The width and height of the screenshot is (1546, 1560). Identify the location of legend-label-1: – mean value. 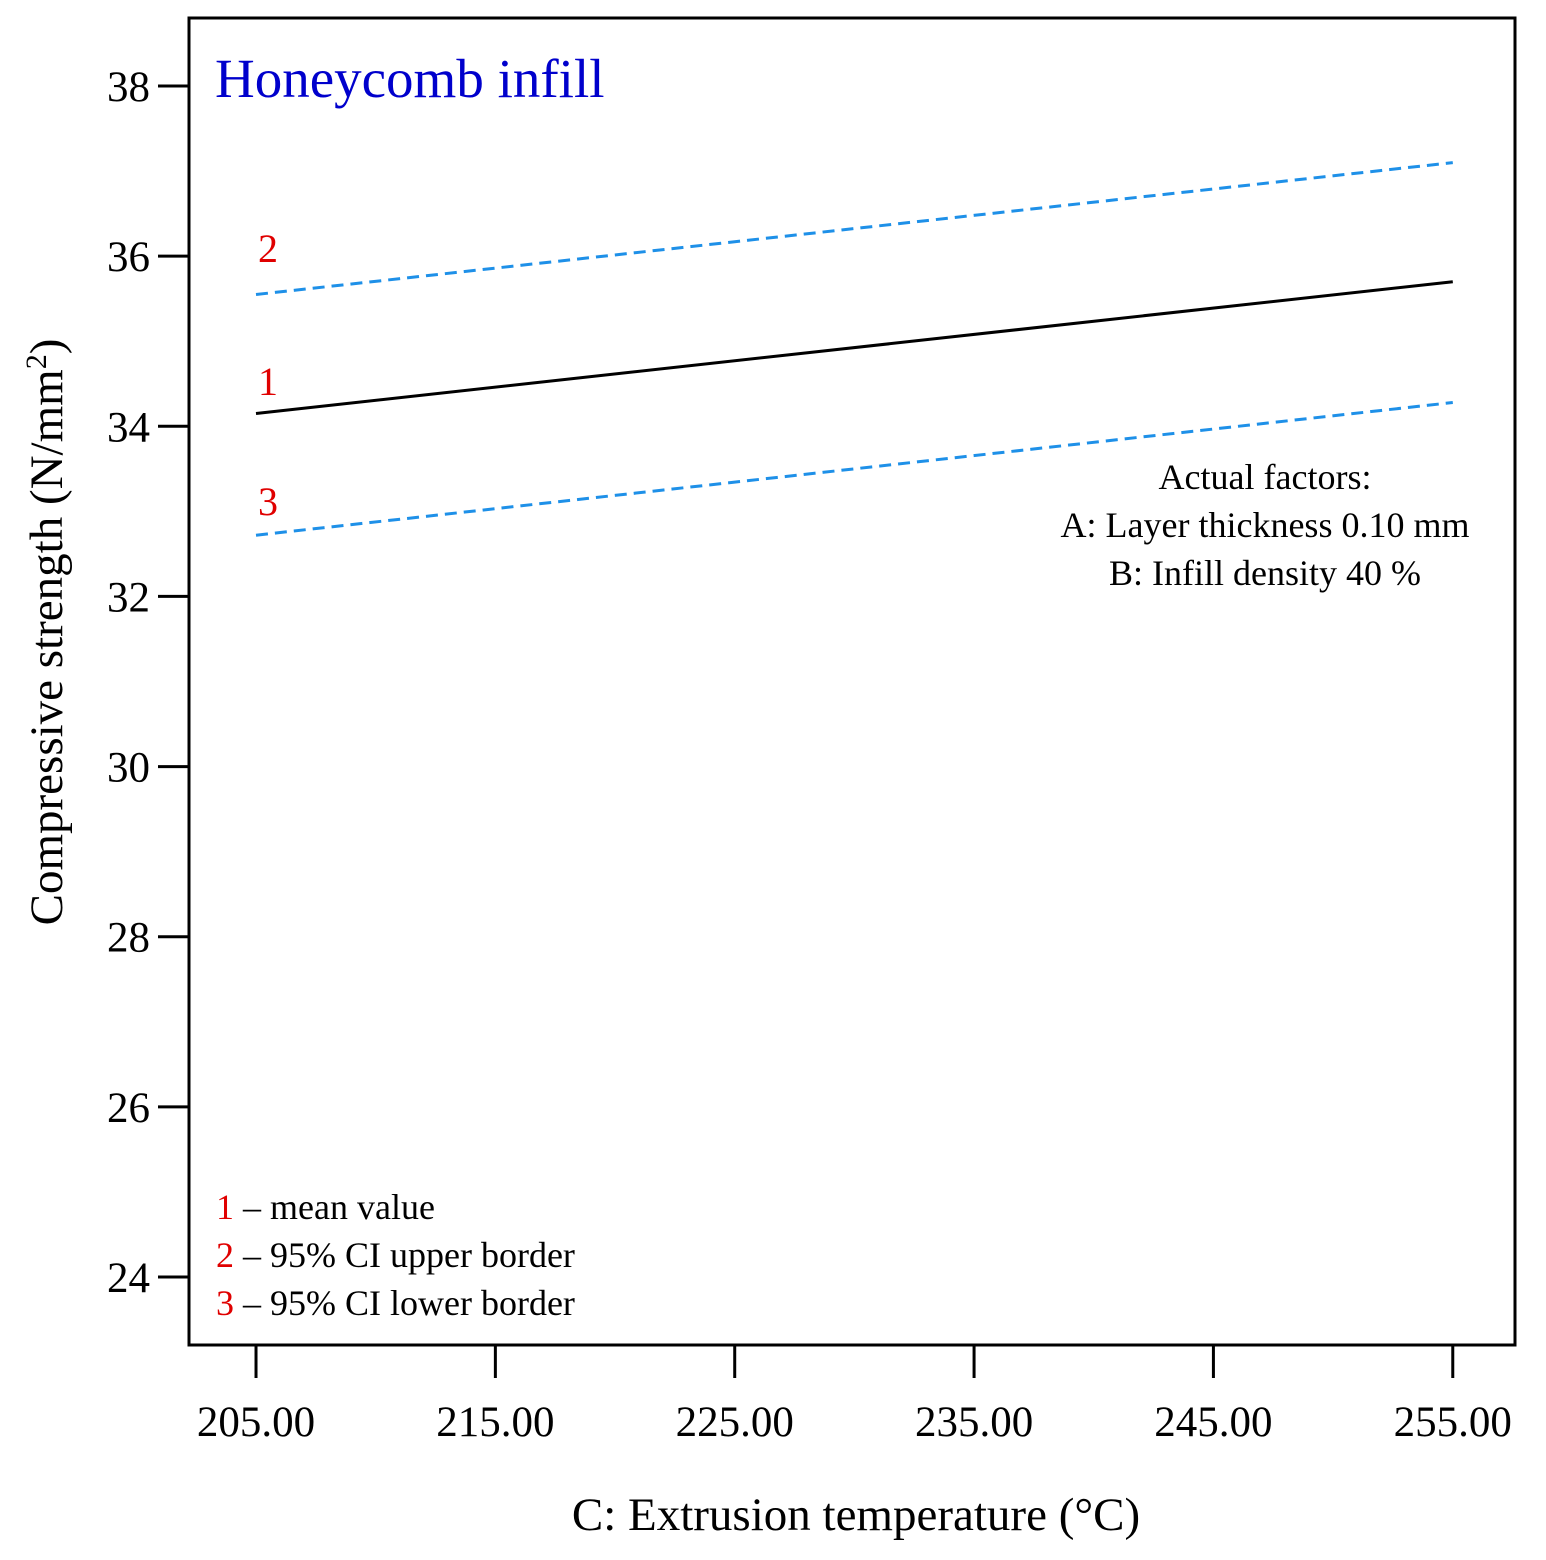
(334, 1207).